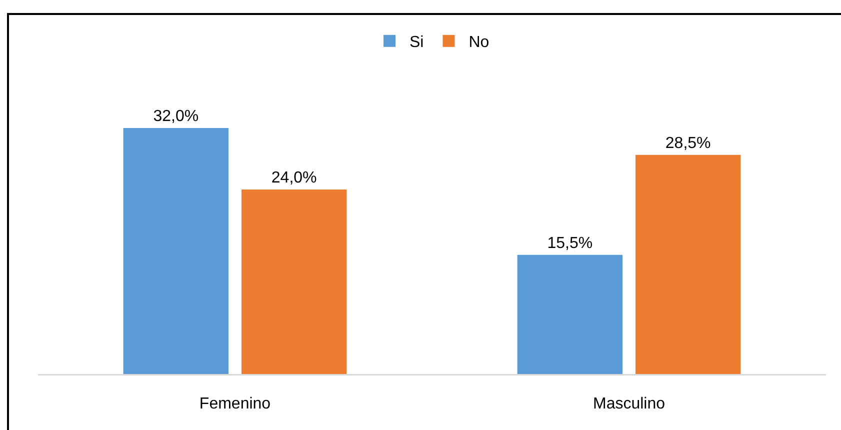 This screenshot has width=841, height=430. I want to click on x-tick-label: Femenino, so click(235, 404).